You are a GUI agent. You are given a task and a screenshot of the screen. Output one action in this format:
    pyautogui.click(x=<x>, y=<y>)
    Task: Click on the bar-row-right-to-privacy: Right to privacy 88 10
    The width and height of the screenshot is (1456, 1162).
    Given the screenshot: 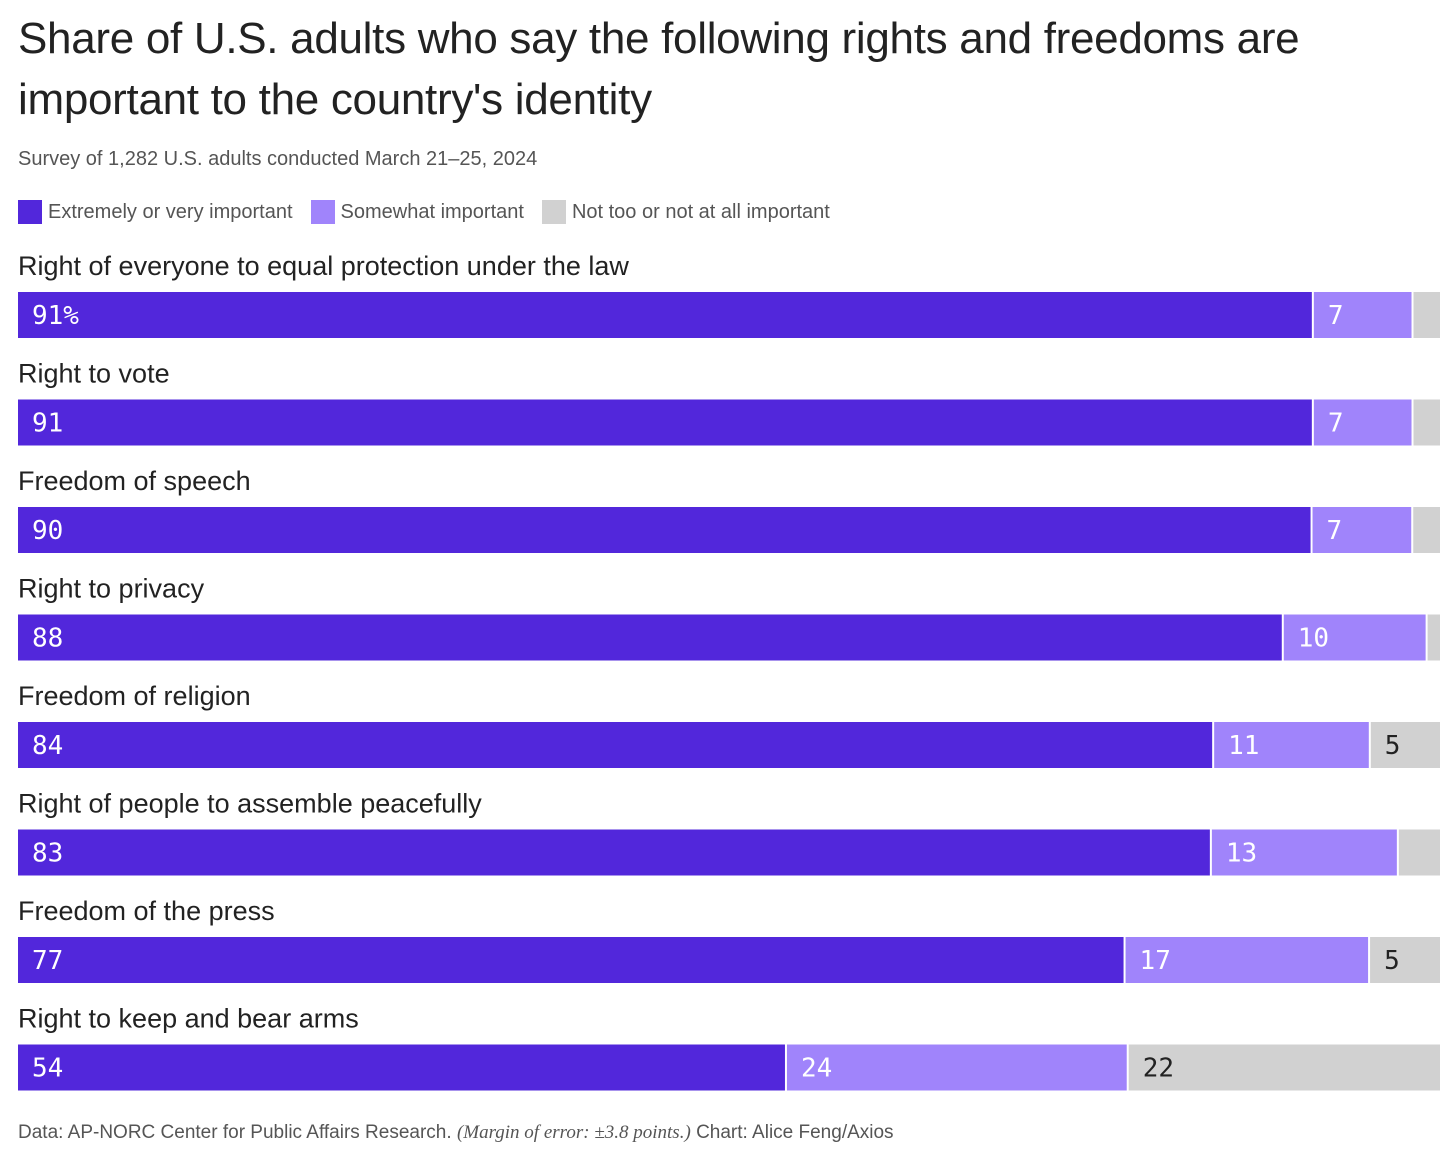 What is the action you would take?
    pyautogui.click(x=729, y=617)
    